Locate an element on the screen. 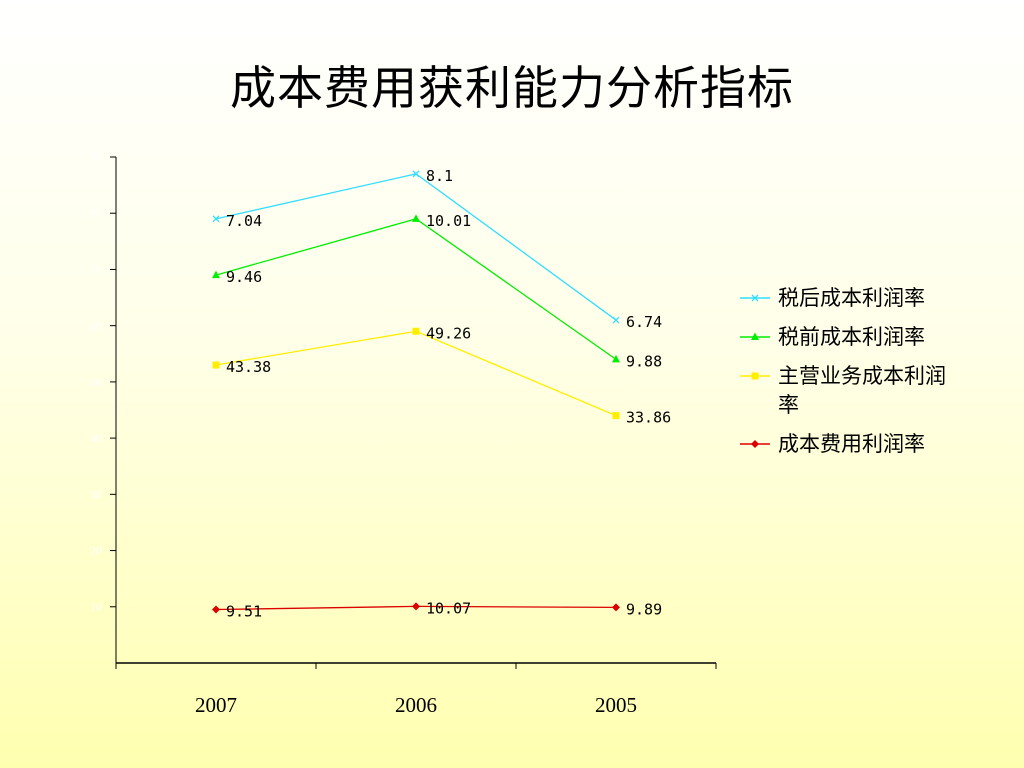  legend-item: 税后成本利润率 is located at coordinates (843, 298).